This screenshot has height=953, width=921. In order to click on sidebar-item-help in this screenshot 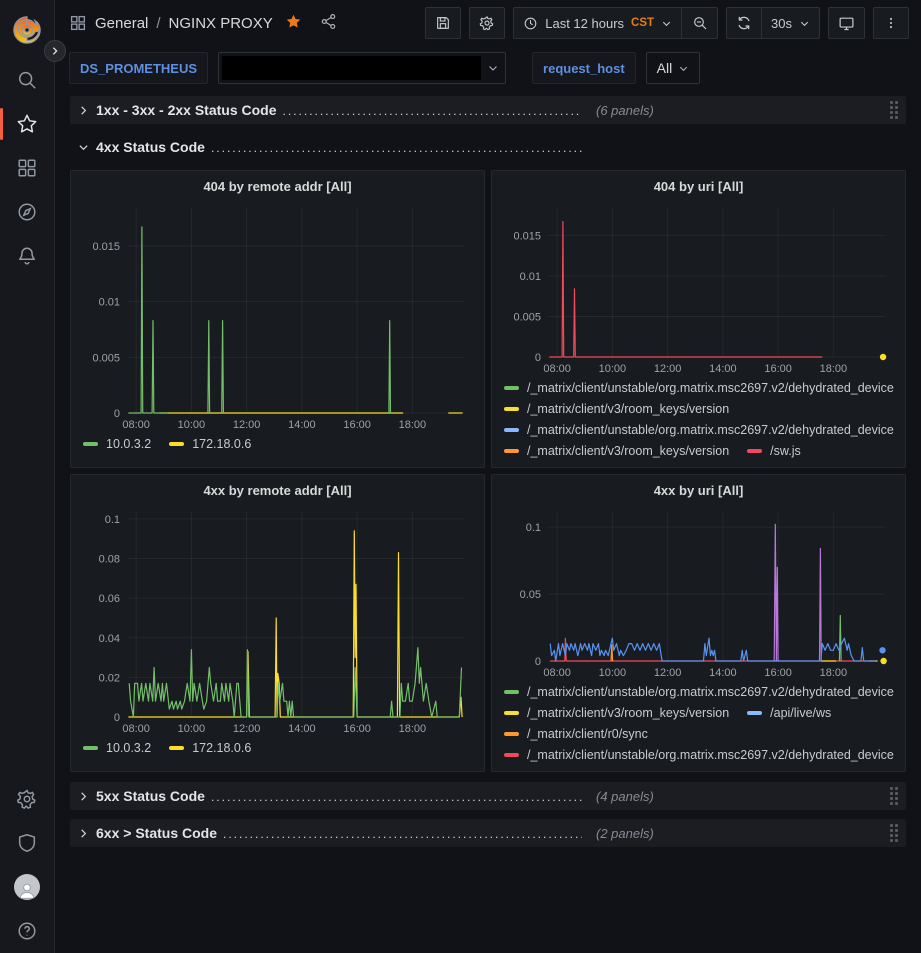, I will do `click(27, 931)`.